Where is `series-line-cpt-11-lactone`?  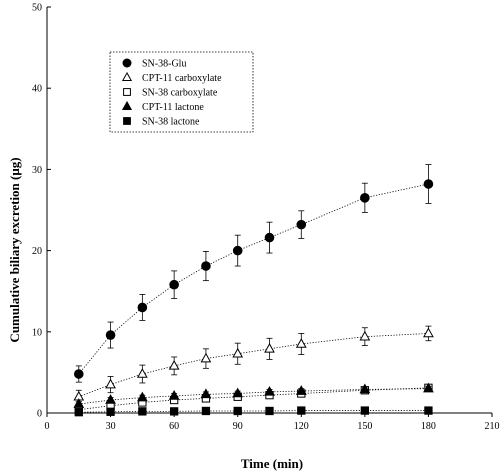
series-line-cpt-11-lactone is located at coordinates (253, 396).